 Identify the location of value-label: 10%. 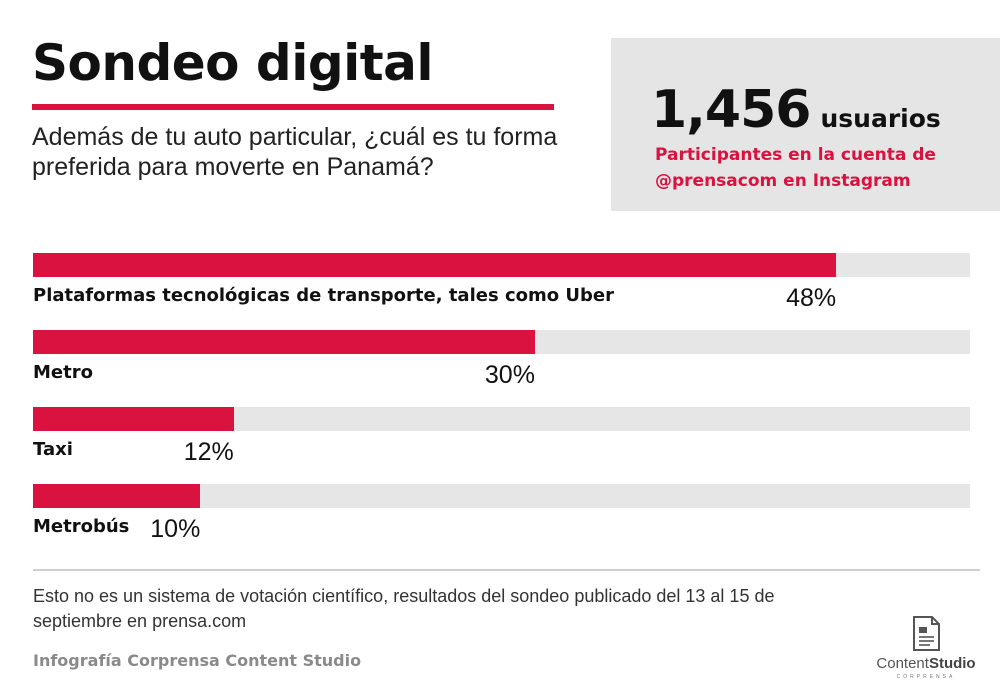
(175, 529).